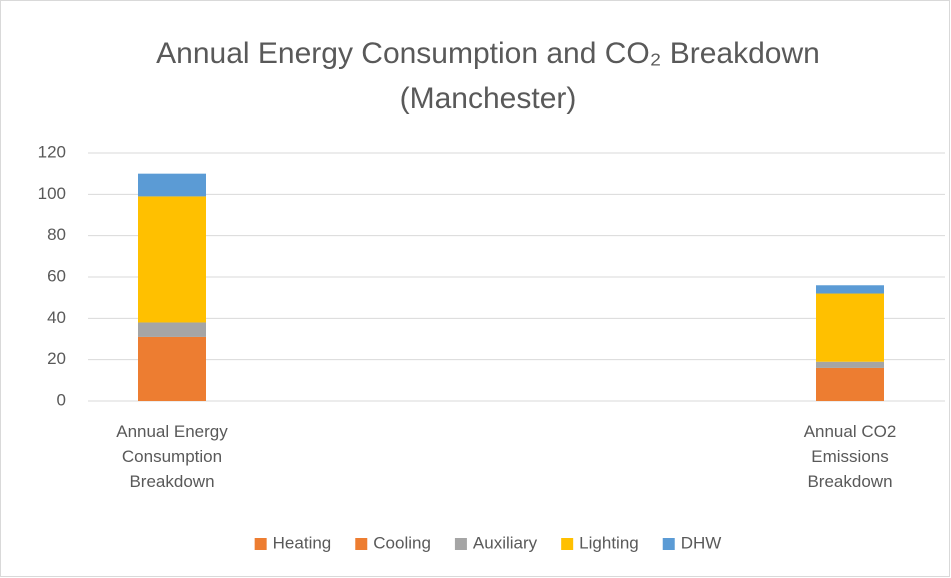  Describe the element at coordinates (402, 542) in the screenshot. I see `legend-label: Cooling` at that location.